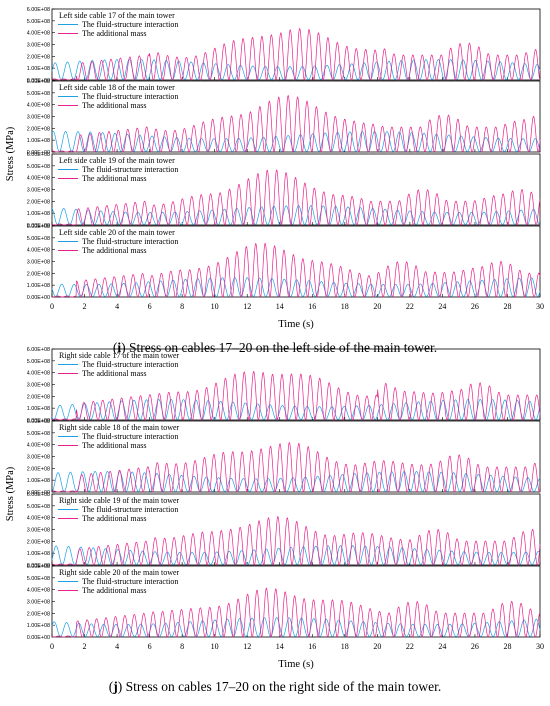 The width and height of the screenshot is (550, 706). What do you see at coordinates (117, 232) in the screenshot?
I see `panel-title: Left side cable 20 of the main tower` at bounding box center [117, 232].